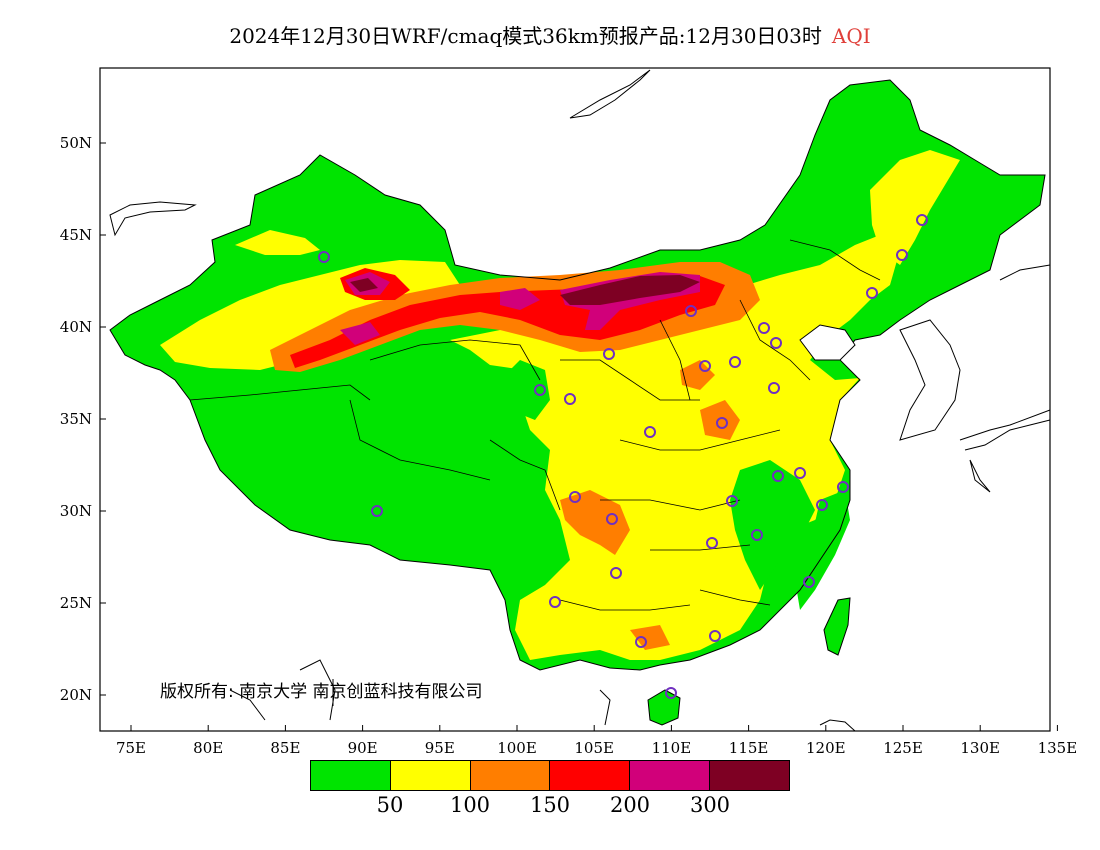  I want to click on region-usg-shanxi, so click(697, 375).